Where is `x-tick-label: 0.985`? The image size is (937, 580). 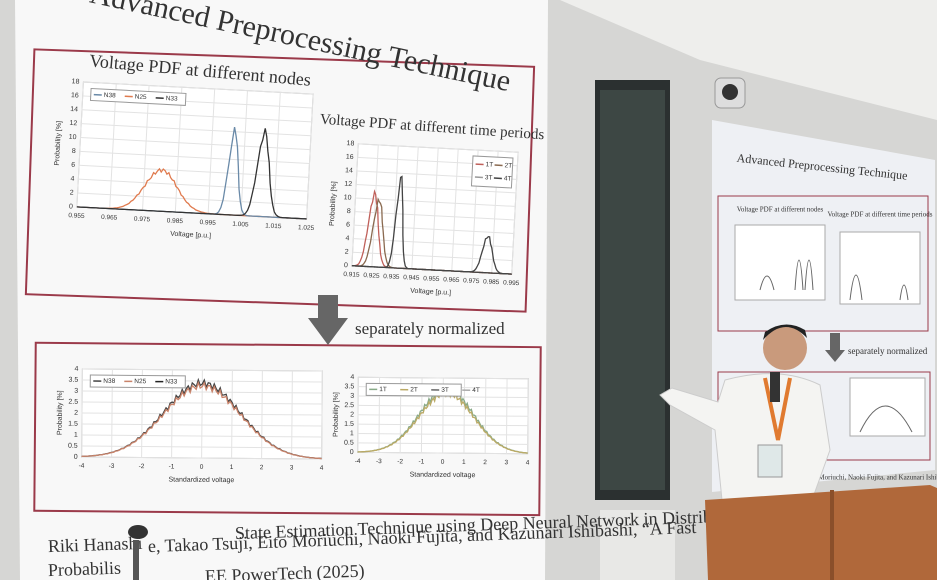 x-tick-label: 0.985 is located at coordinates (491, 282).